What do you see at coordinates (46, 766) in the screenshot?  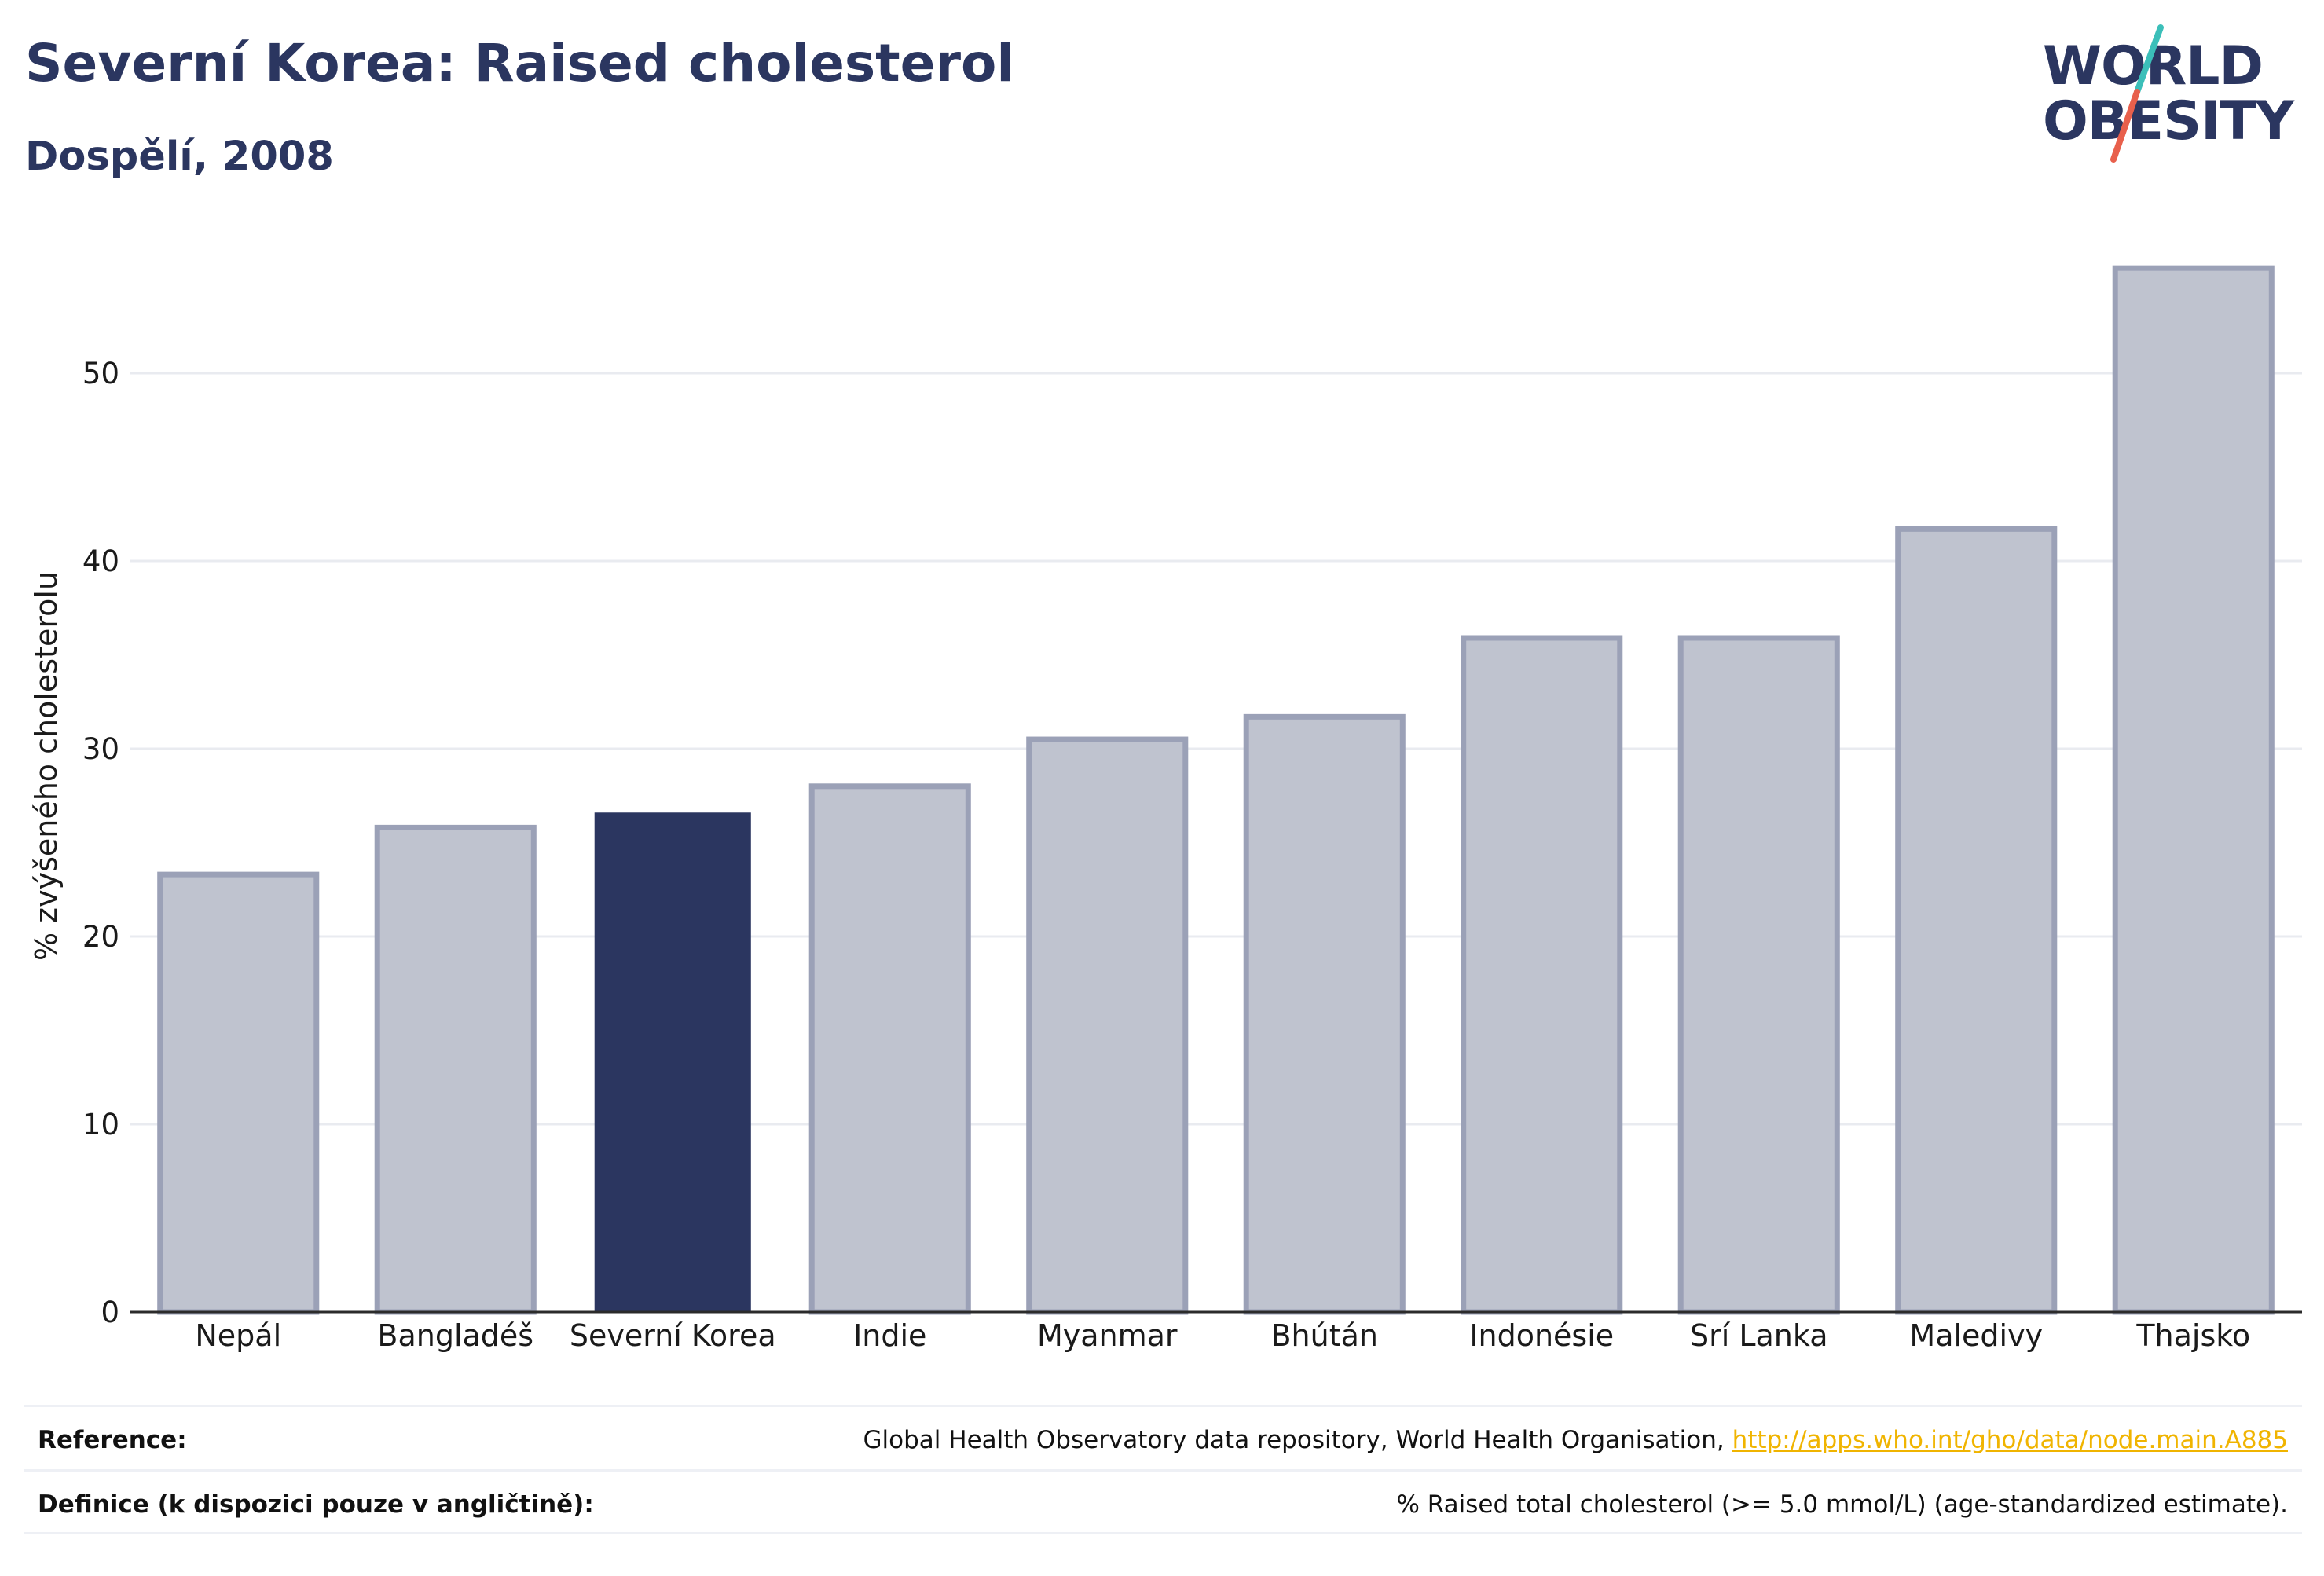 I see `y-axis-title: % zvýšeného cholesterolu` at bounding box center [46, 766].